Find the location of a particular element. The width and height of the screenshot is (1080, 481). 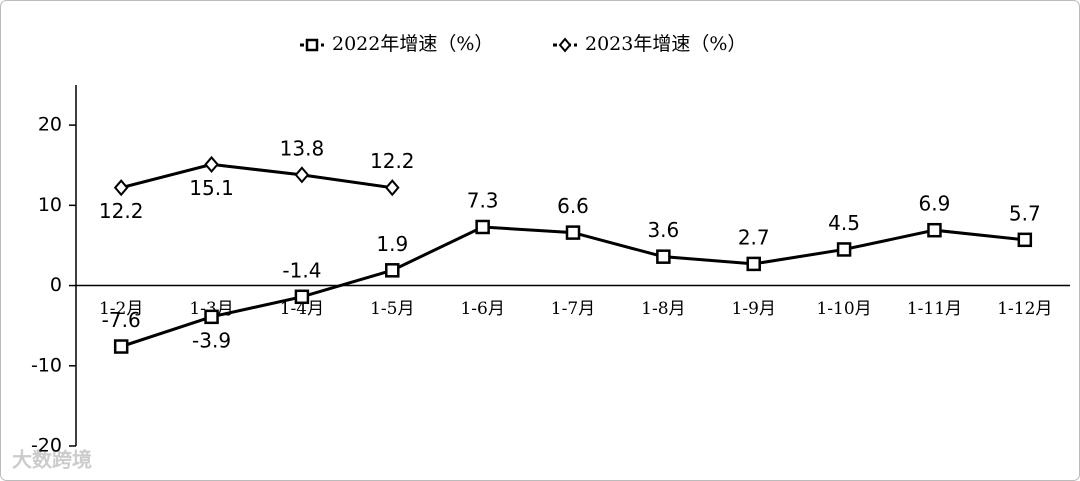

x-tick-label: 1-6月 is located at coordinates (482, 309).